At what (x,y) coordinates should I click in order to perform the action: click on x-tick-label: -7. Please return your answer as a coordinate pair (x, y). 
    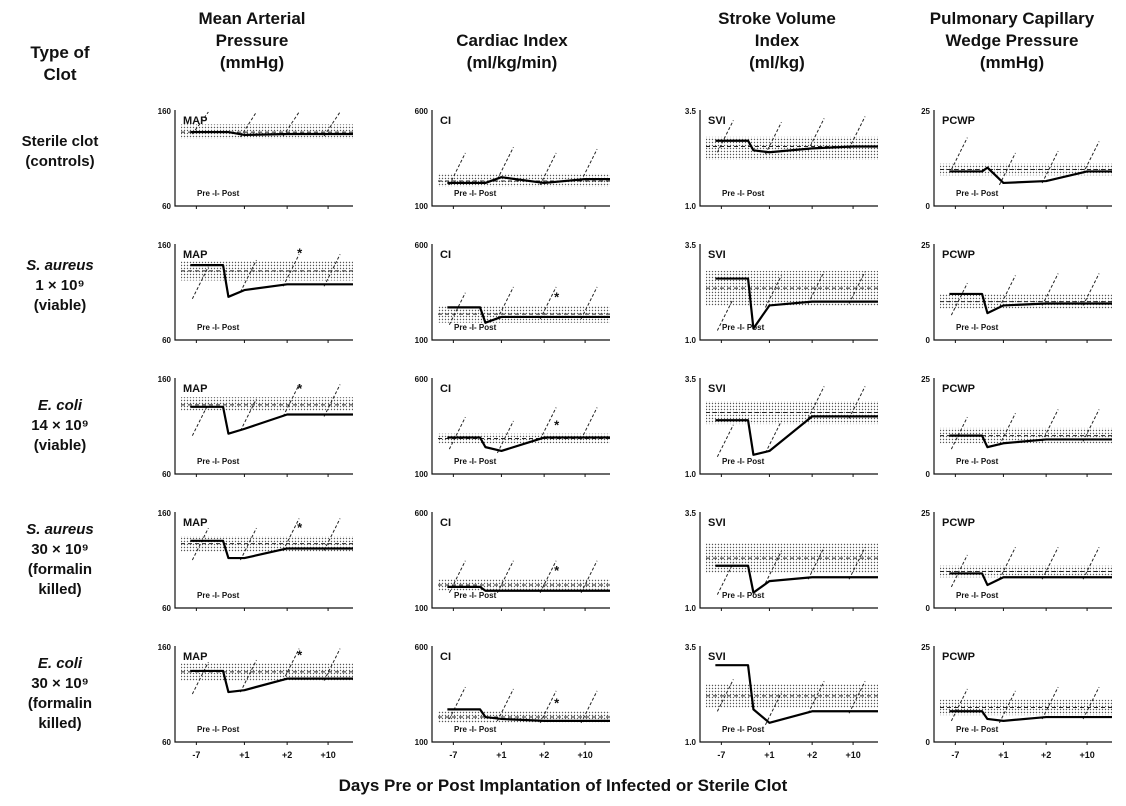
    Looking at the image, I should click on (955, 755).